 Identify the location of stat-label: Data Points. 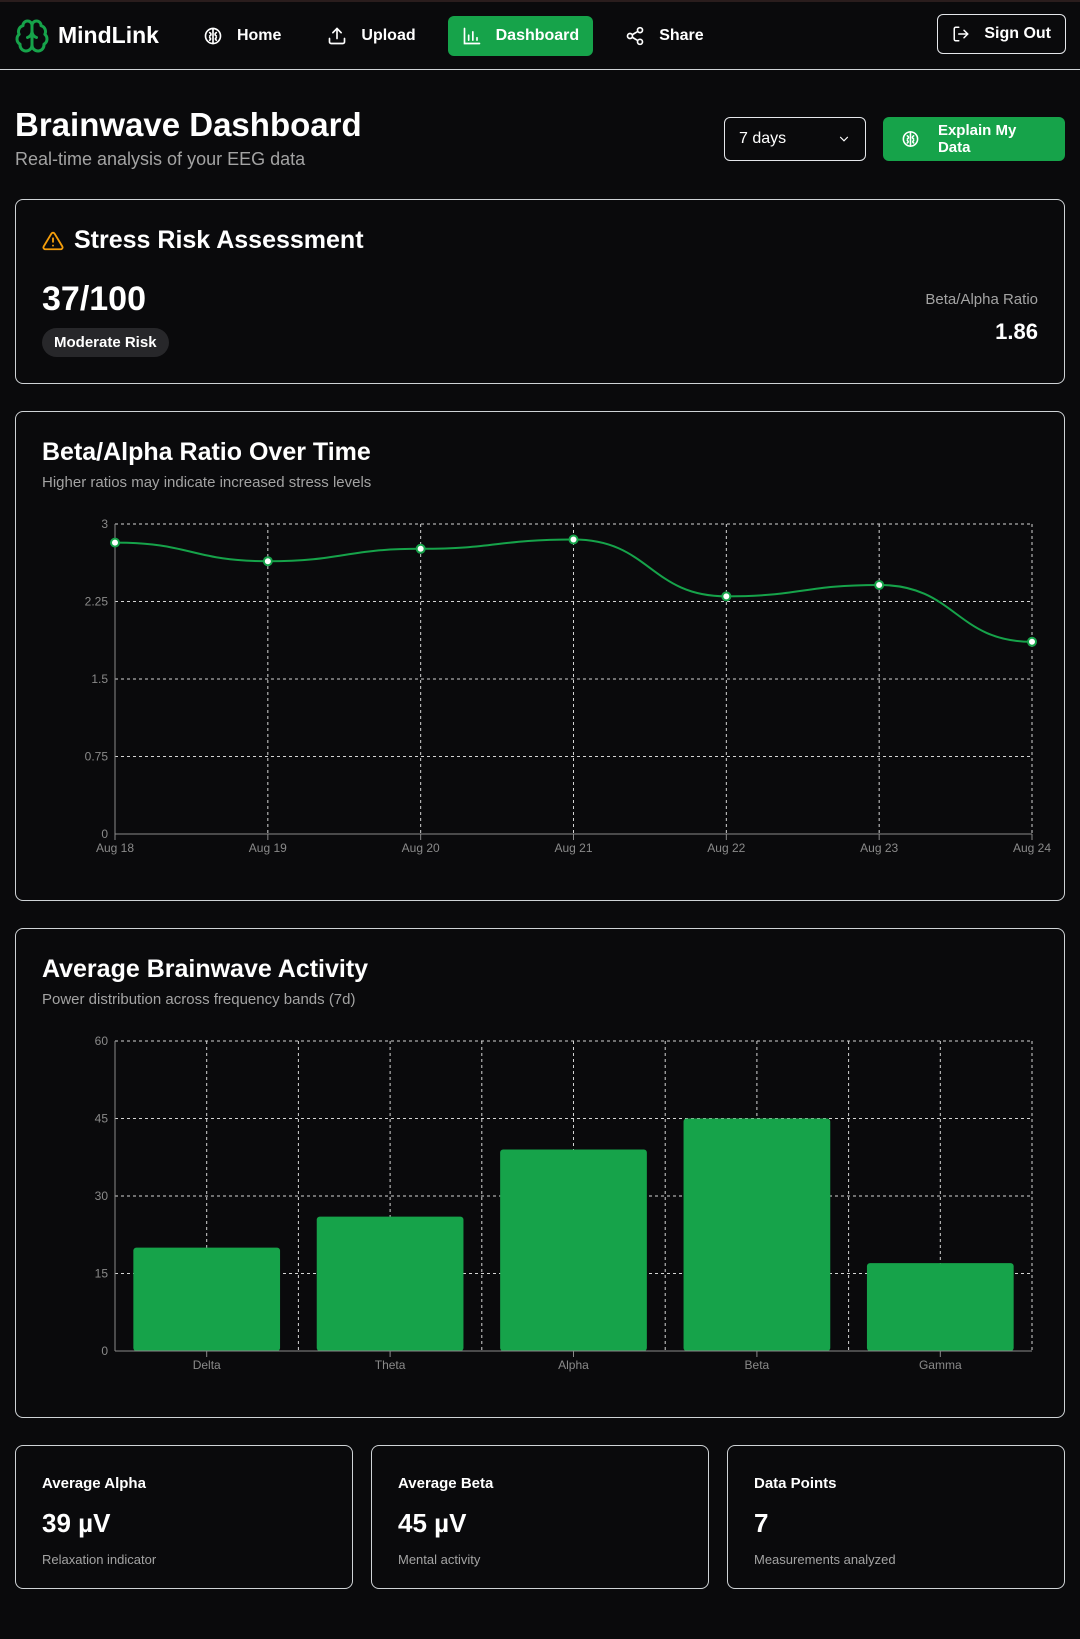
(795, 1483).